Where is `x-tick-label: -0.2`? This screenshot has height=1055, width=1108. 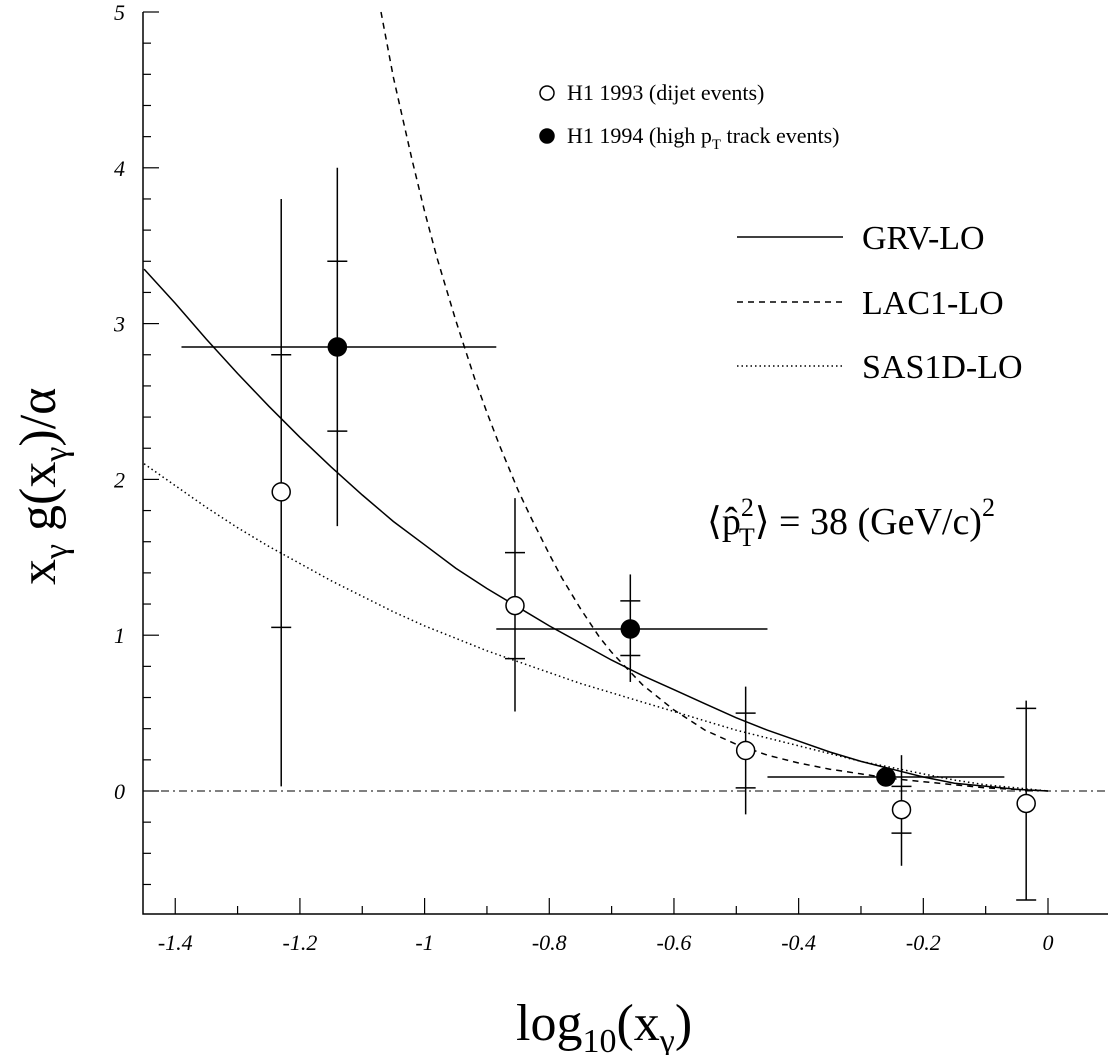 x-tick-label: -0.2 is located at coordinates (923, 942).